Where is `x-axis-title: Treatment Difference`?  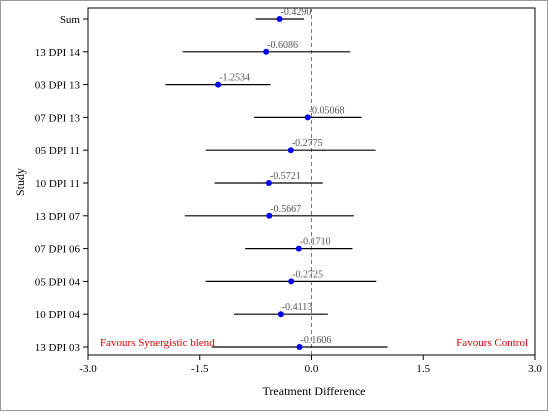
x-axis-title: Treatment Difference is located at coordinates (314, 391).